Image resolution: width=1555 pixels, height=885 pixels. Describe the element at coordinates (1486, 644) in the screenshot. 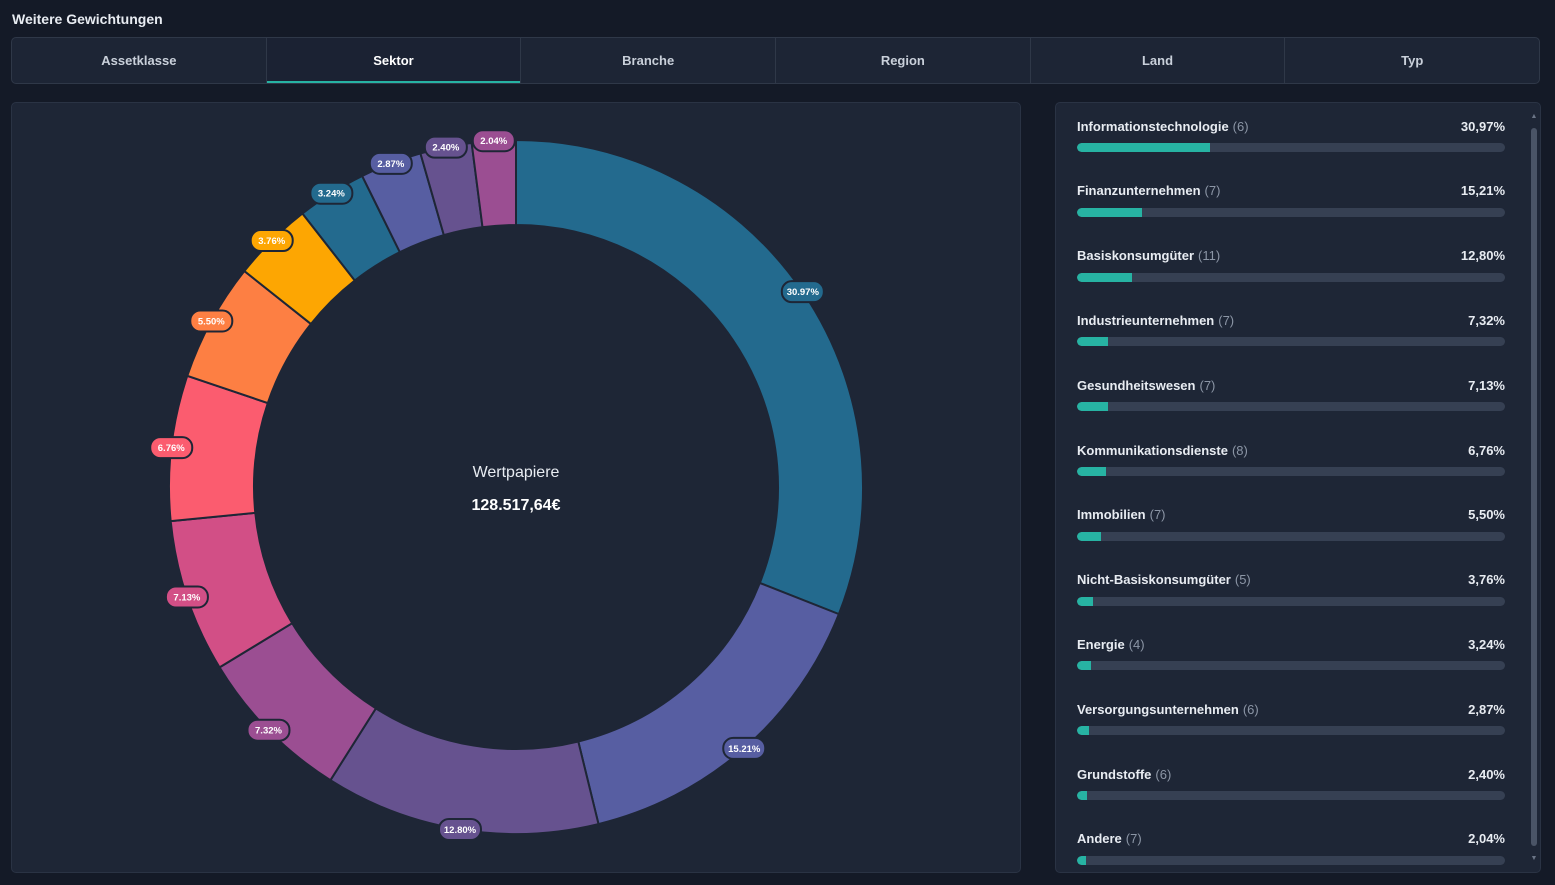

I see `sector-percent: 3,24%` at that location.